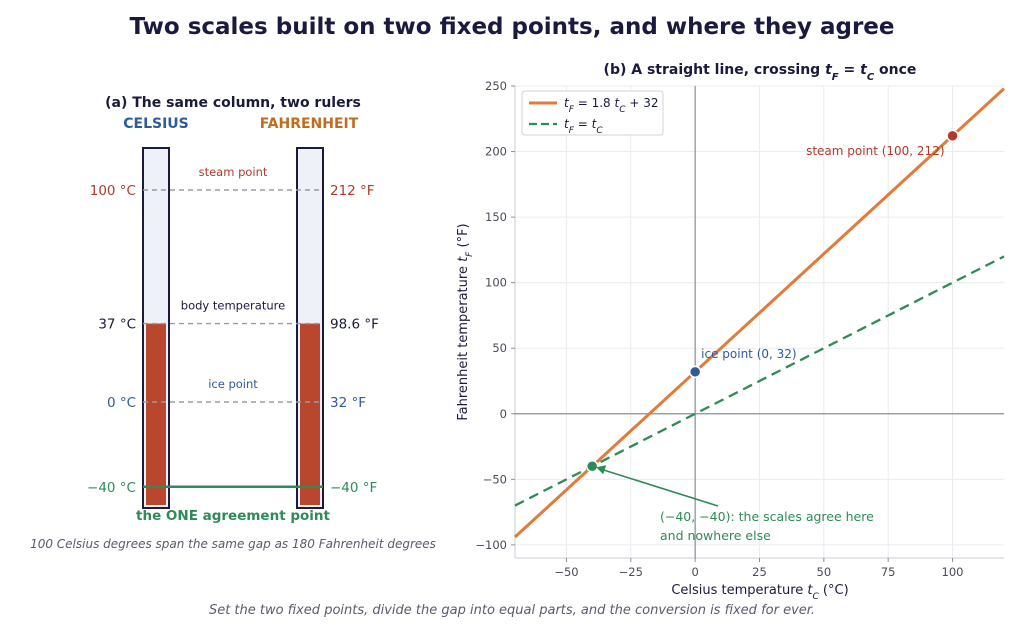  I want to click on celsius-level-label: 0 °C, so click(121, 403).